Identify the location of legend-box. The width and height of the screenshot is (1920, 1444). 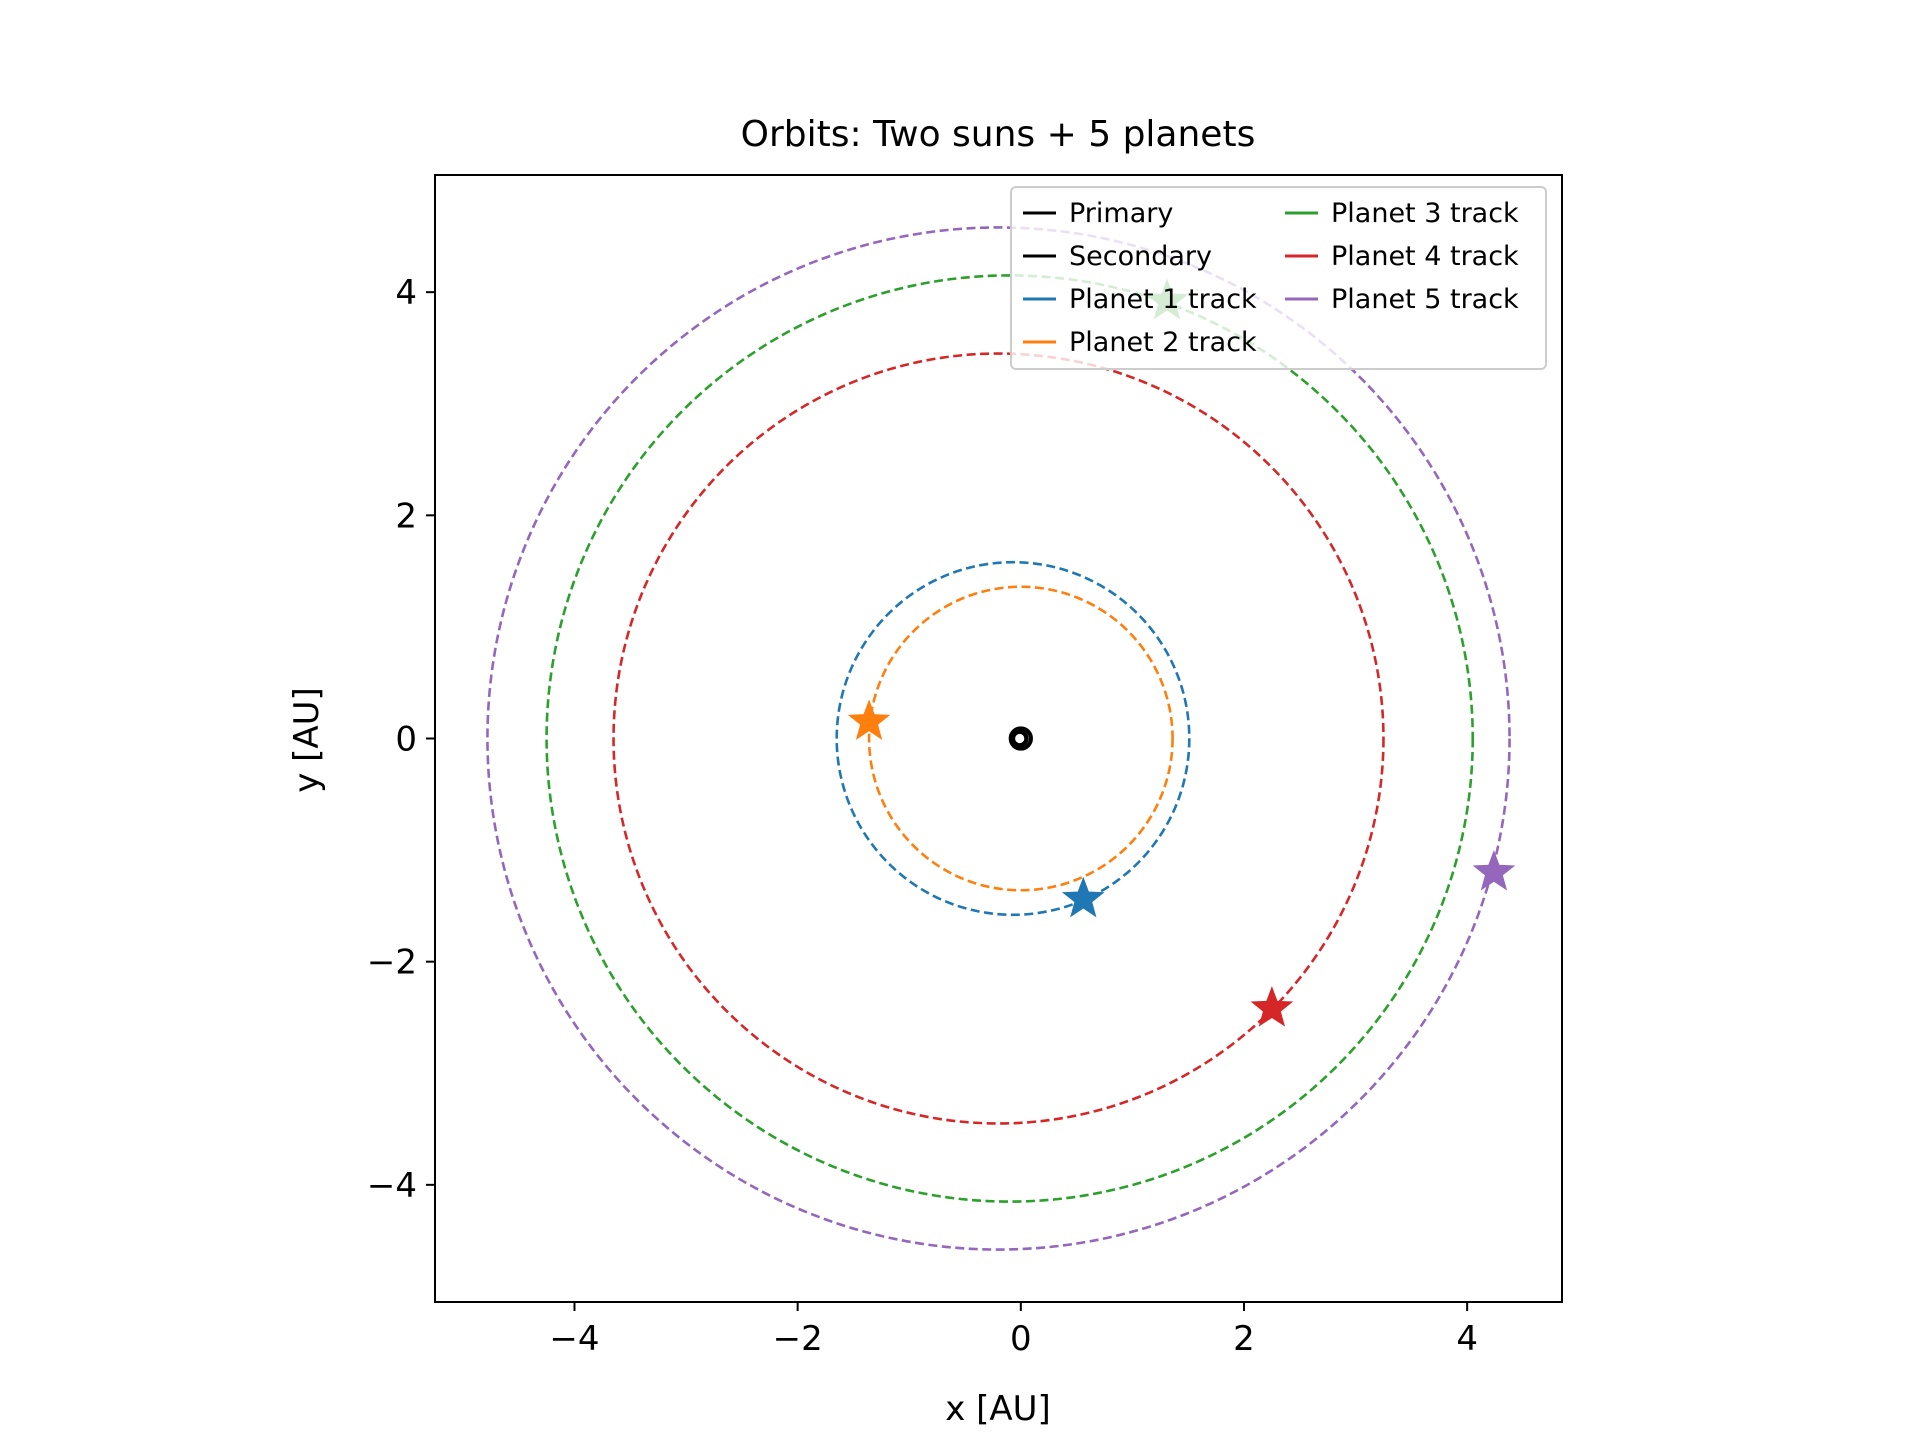
(1278, 278).